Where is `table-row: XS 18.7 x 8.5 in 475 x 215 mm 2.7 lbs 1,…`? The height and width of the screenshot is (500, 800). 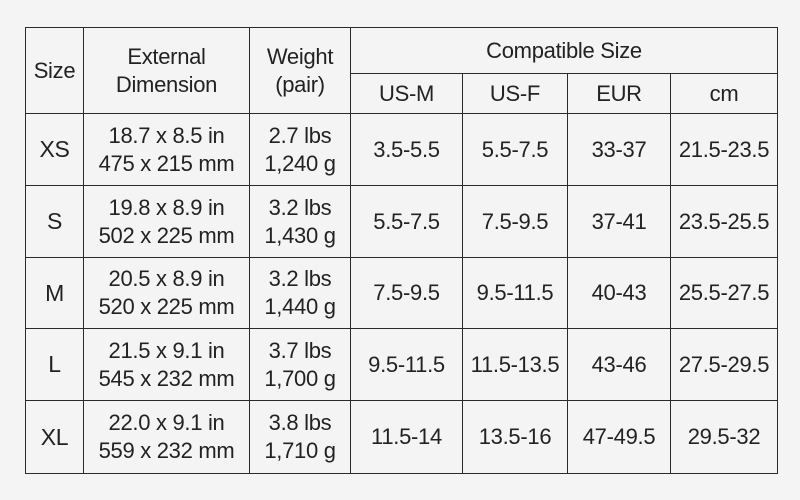 table-row: XS 18.7 x 8.5 in 475 x 215 mm 2.7 lbs 1,… is located at coordinates (402, 149).